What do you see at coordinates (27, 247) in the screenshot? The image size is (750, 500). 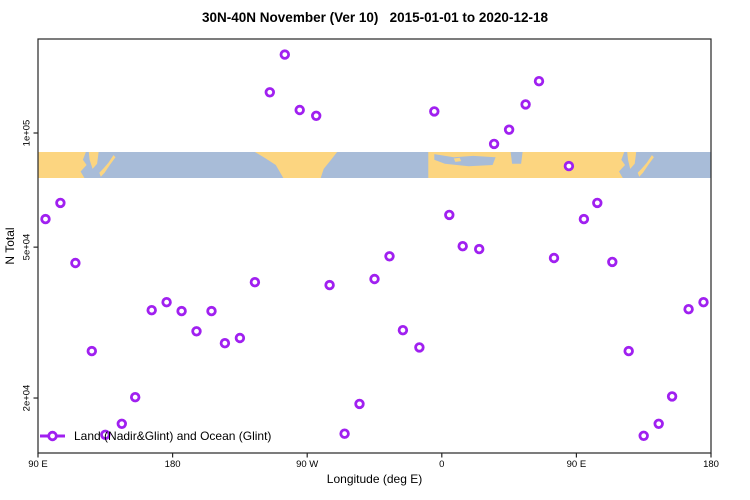 I see `y-tick-label: 5e+04` at bounding box center [27, 247].